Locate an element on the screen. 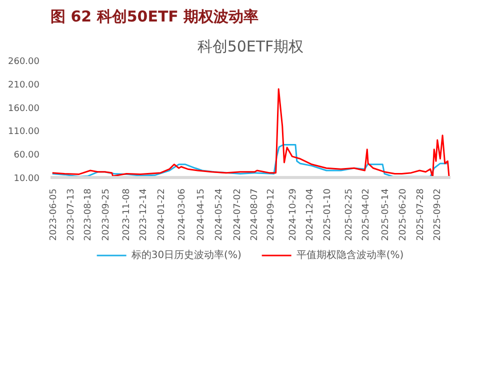 The image size is (489, 382). y-tick-label: 110.00 is located at coordinates (24, 132).